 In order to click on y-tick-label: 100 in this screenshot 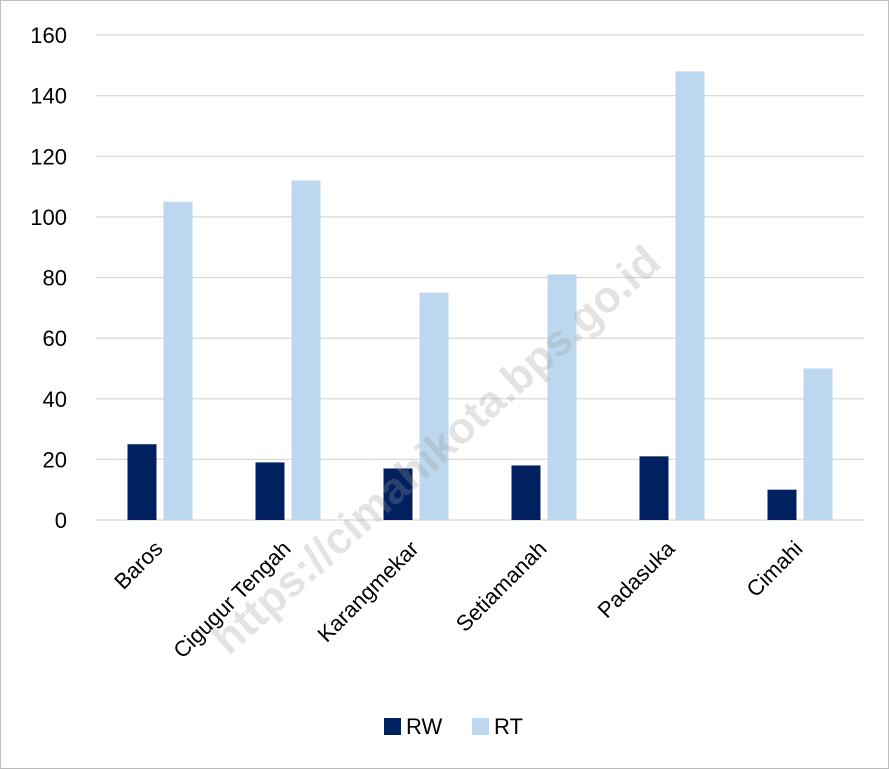, I will do `click(48, 217)`.